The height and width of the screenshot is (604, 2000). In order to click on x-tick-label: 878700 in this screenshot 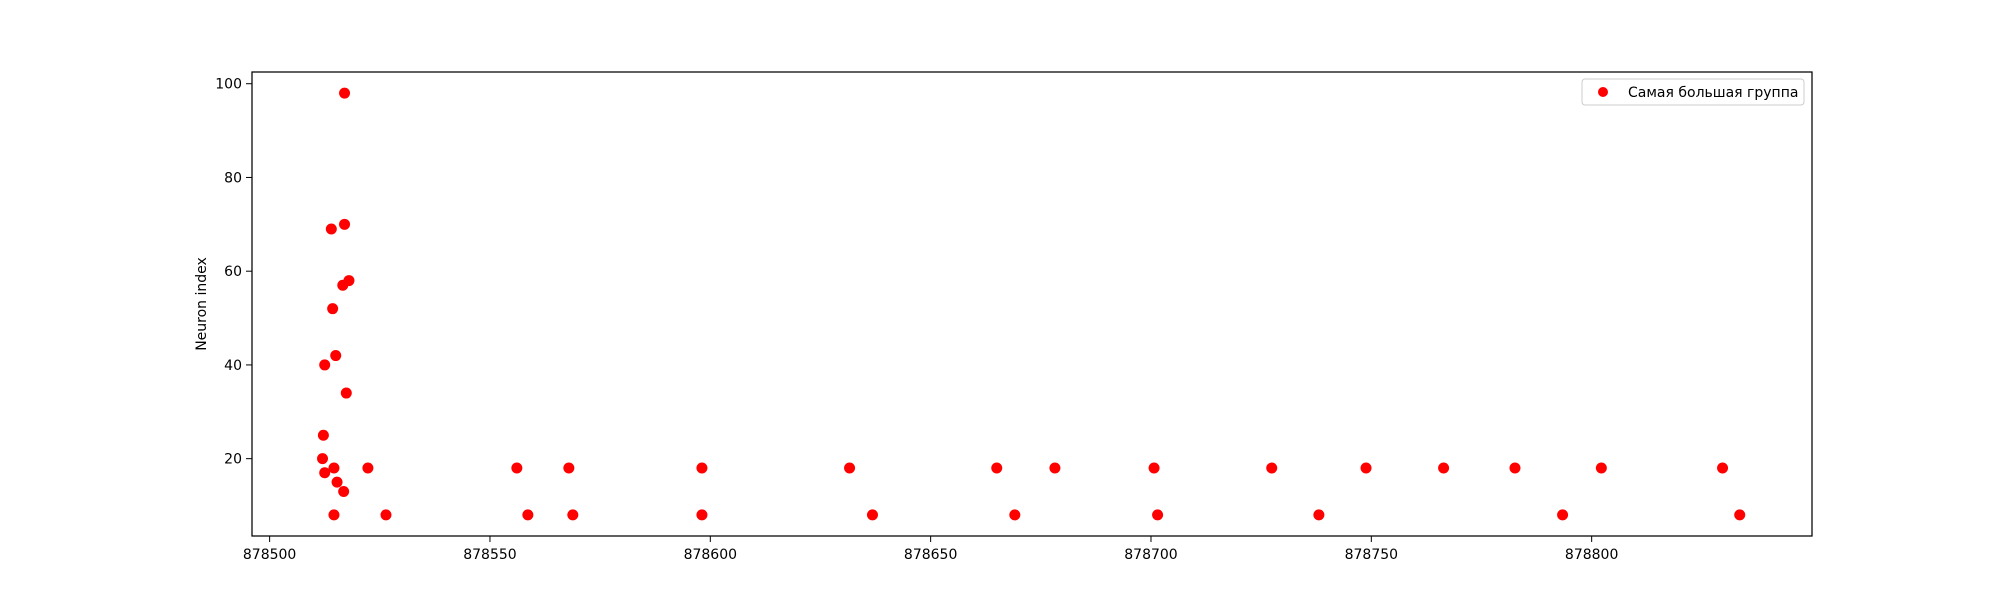, I will do `click(1150, 555)`.